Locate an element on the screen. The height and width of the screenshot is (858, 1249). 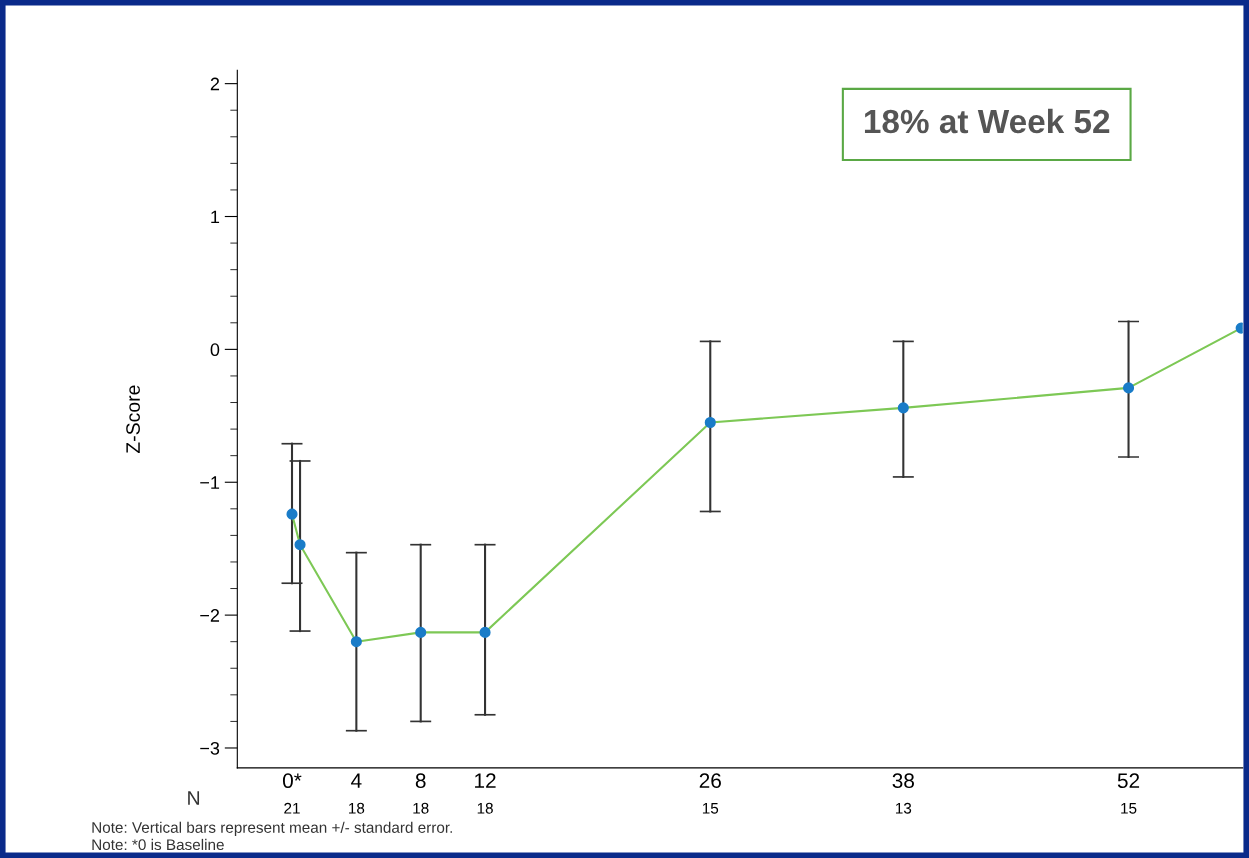
y-axis-title: Z-Score is located at coordinates (133, 419).